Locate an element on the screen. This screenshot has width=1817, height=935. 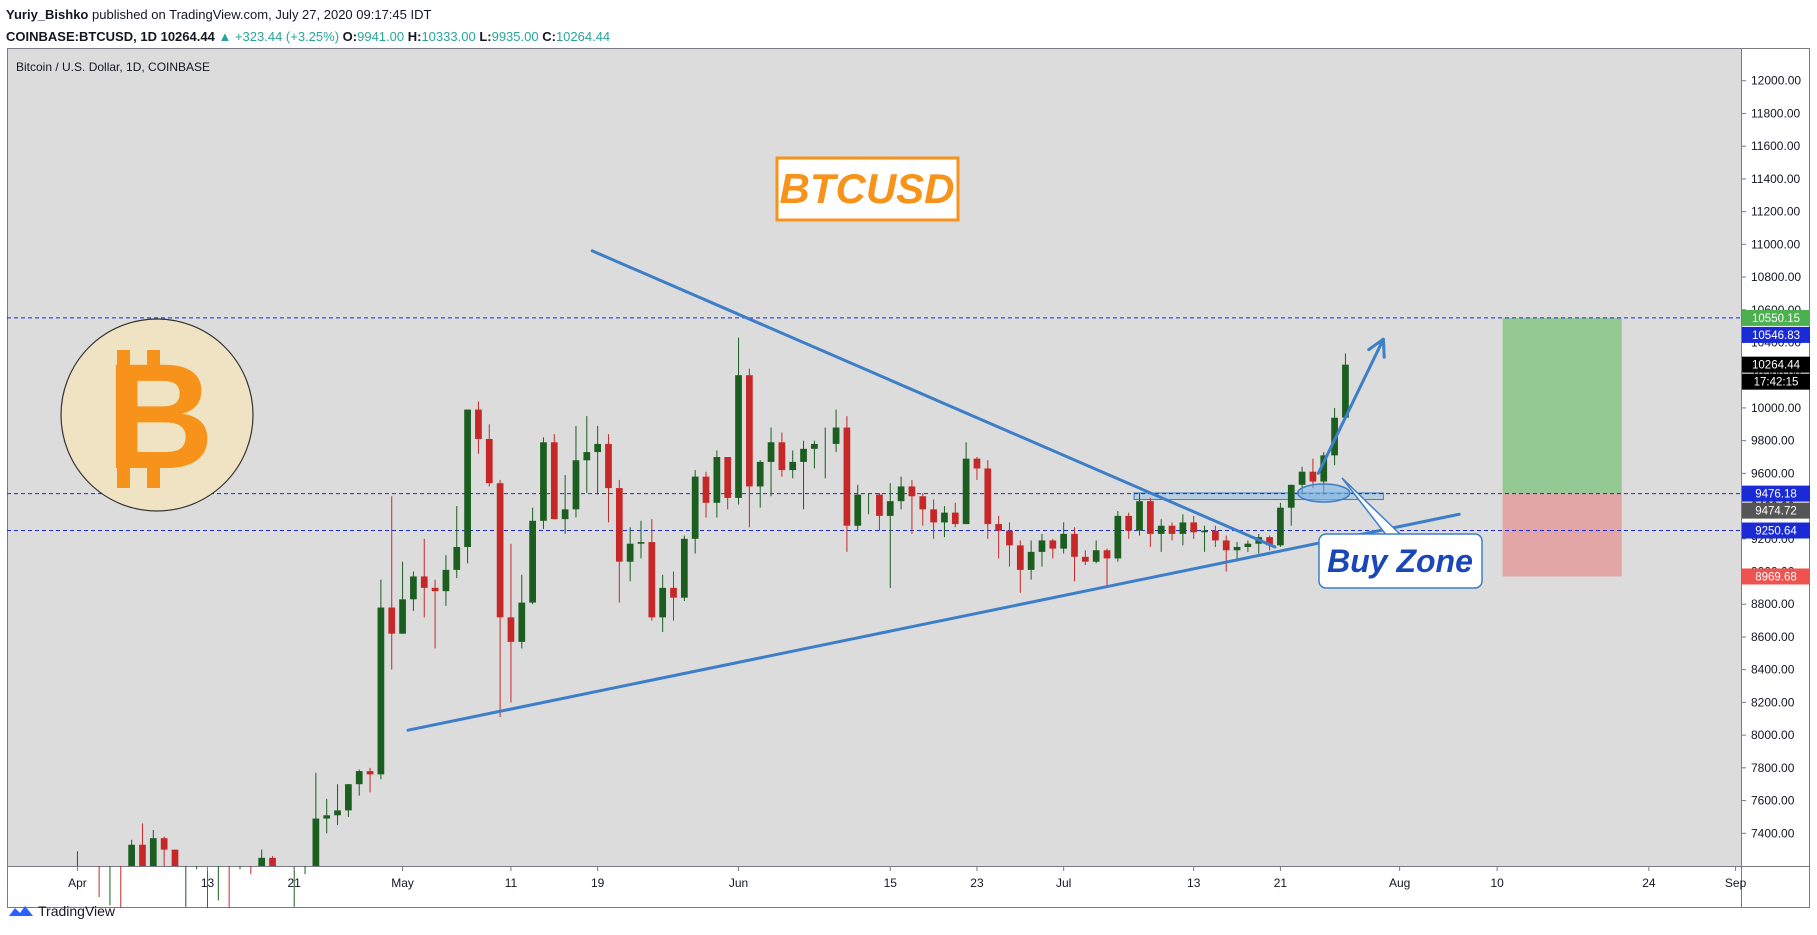
descending-trendline is located at coordinates (933, 399).